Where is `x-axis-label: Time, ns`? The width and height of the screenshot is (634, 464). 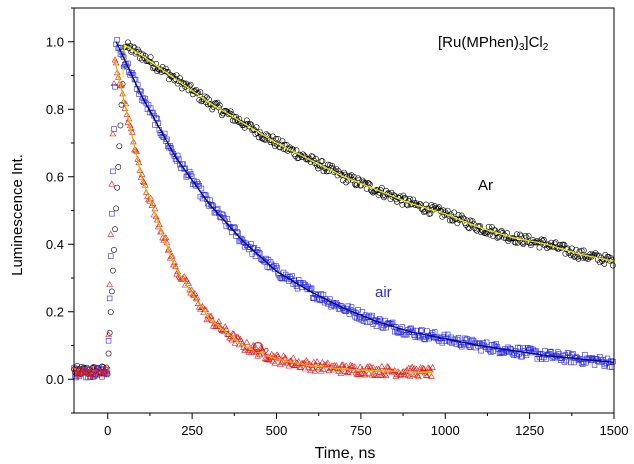 x-axis-label: Time, ns is located at coordinates (345, 453).